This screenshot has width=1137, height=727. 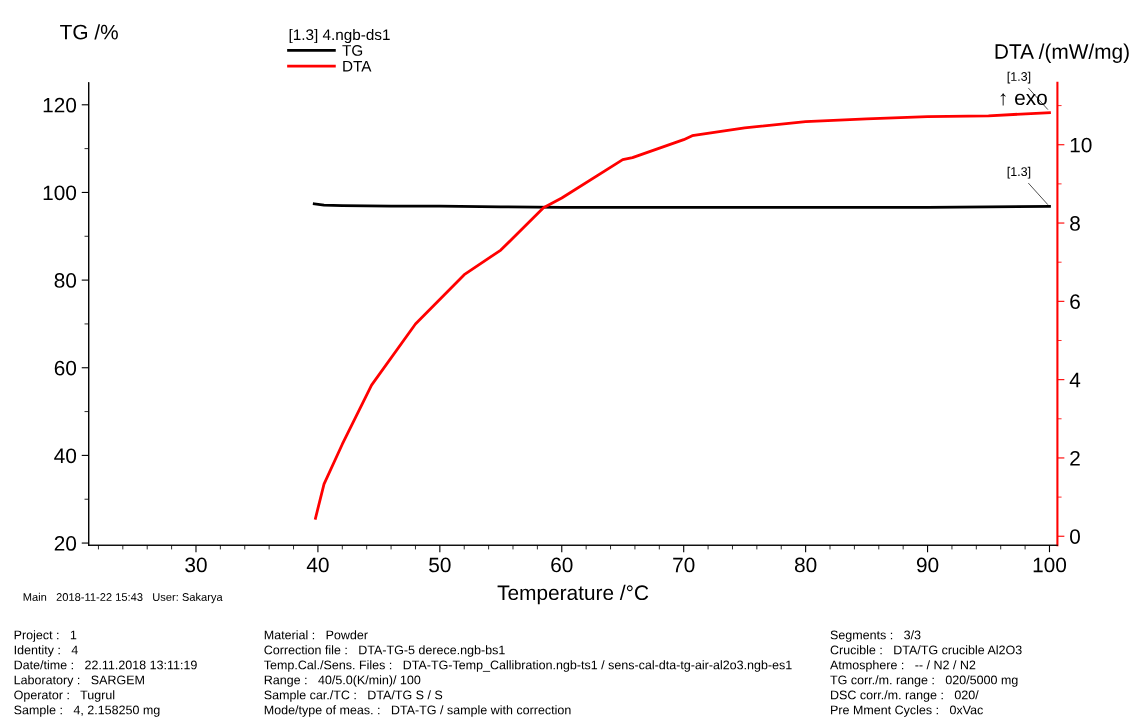 What do you see at coordinates (384, 651) in the screenshot?
I see `text: Correction file : DTA-TG-5 derece.ngb-bs1` at bounding box center [384, 651].